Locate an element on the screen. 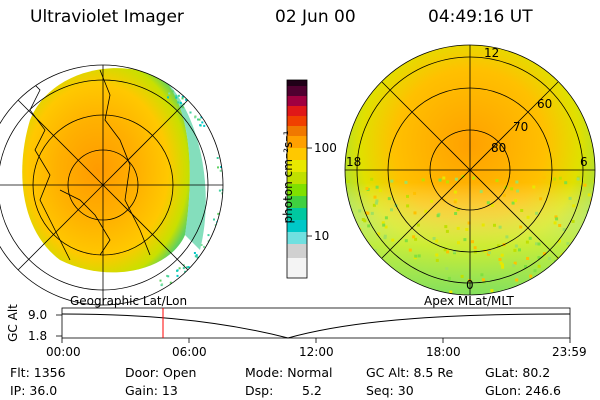 Image resolution: width=600 pixels, height=400 pixels. header-time: 04:49:16 UT is located at coordinates (480, 17).